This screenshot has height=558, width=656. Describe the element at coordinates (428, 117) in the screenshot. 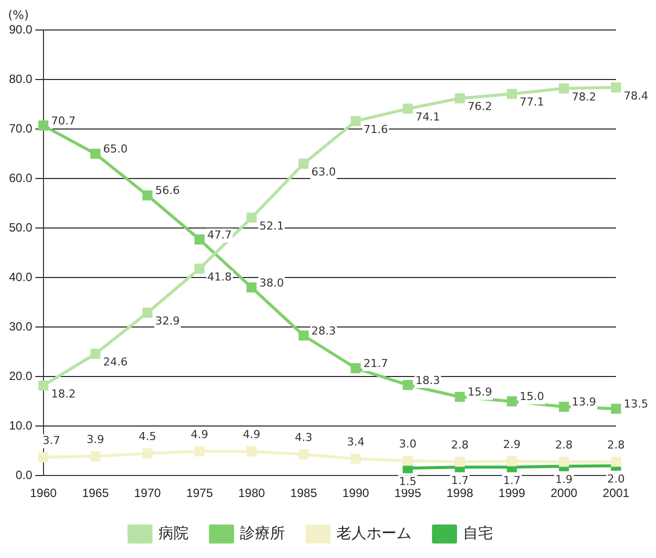

I see `data-label: 74.1` at that location.